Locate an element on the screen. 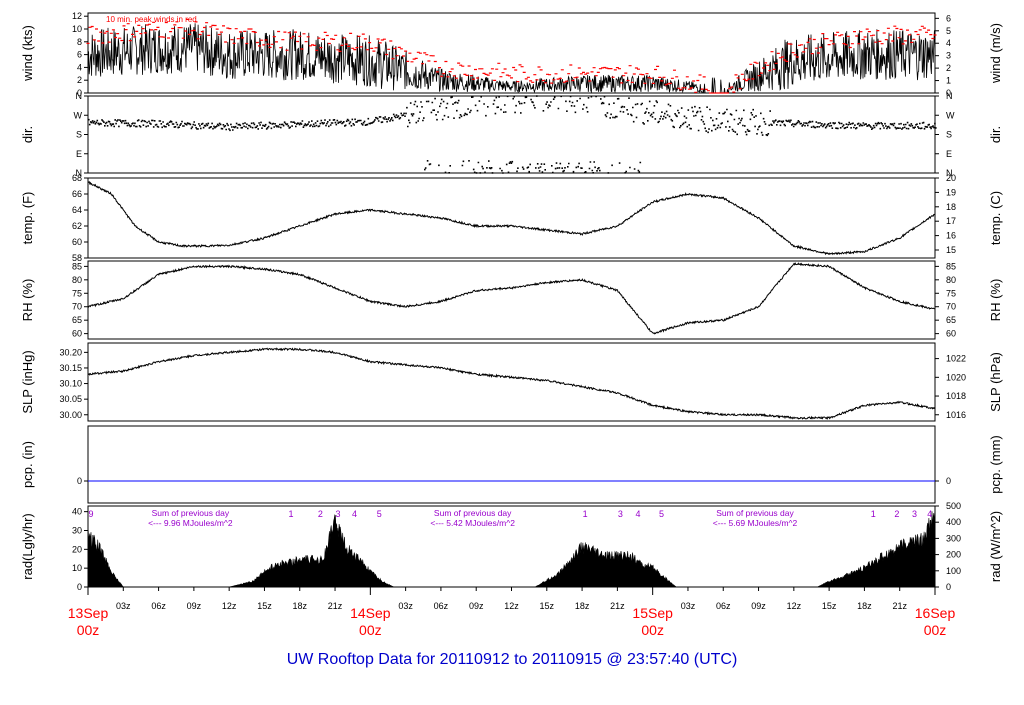 This screenshot has width=1024, height=705. slp-left-tick-label: 30.10 is located at coordinates (70, 384).